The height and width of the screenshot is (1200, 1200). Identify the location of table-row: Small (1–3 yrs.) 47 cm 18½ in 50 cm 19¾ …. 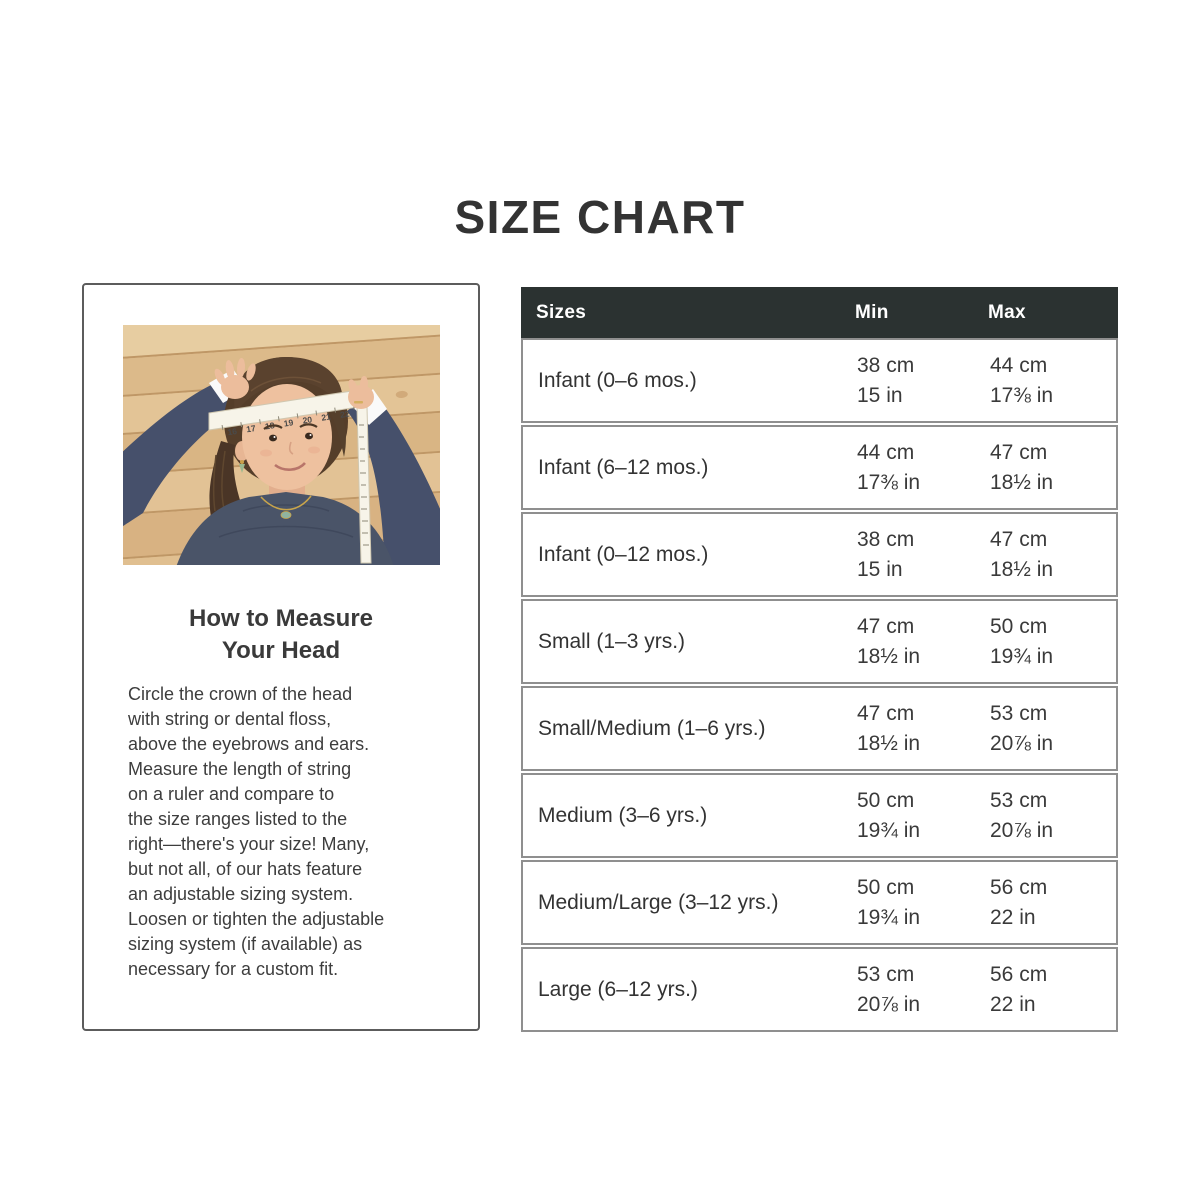
(819, 641).